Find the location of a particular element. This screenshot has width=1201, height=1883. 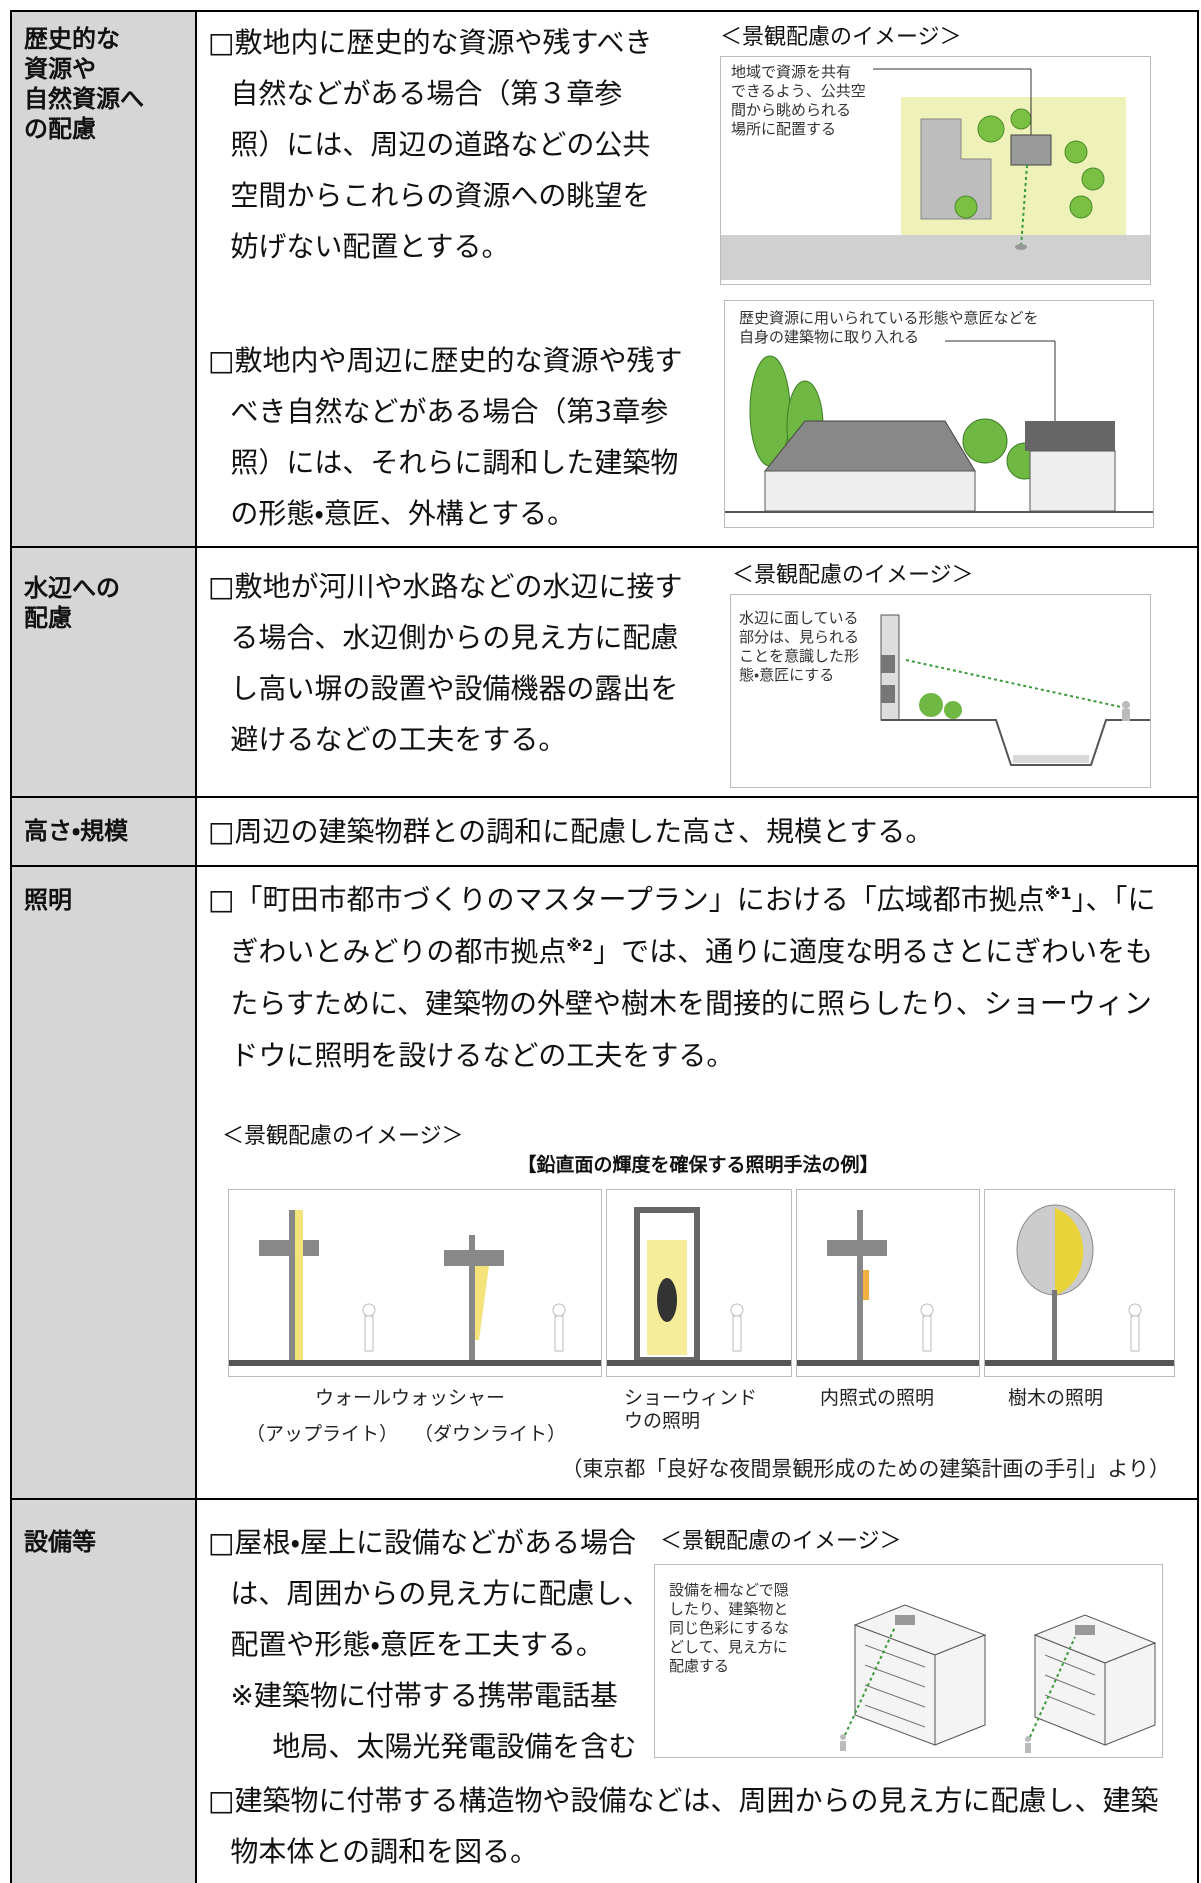

footnote-mark: ※2 is located at coordinates (580, 945).